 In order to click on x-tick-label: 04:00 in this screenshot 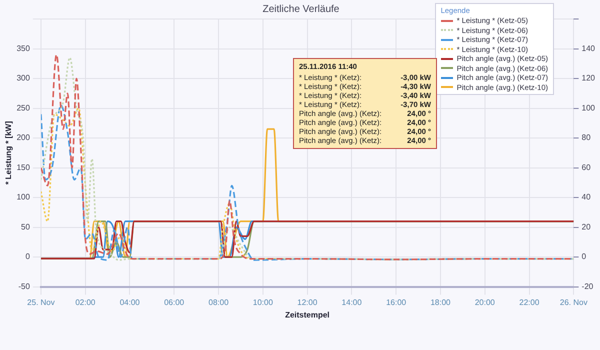, I will do `click(130, 302)`.